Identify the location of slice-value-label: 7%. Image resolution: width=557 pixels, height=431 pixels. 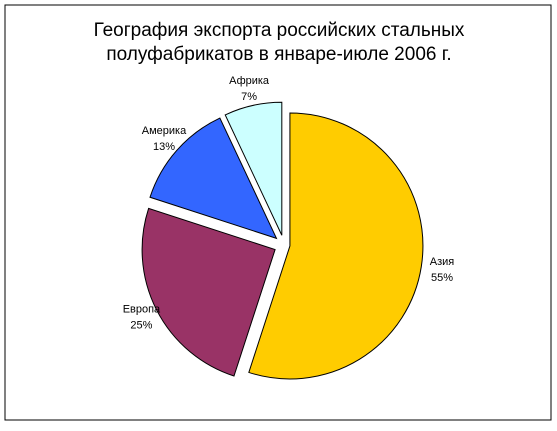
(249, 97).